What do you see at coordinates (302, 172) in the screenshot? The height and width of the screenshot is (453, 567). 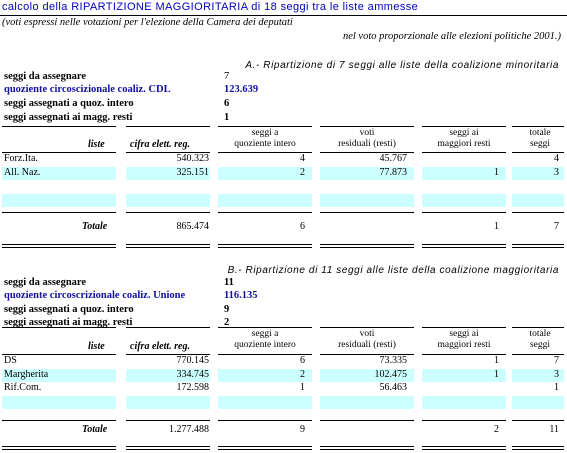 I see `a-row-quoz: 2` at bounding box center [302, 172].